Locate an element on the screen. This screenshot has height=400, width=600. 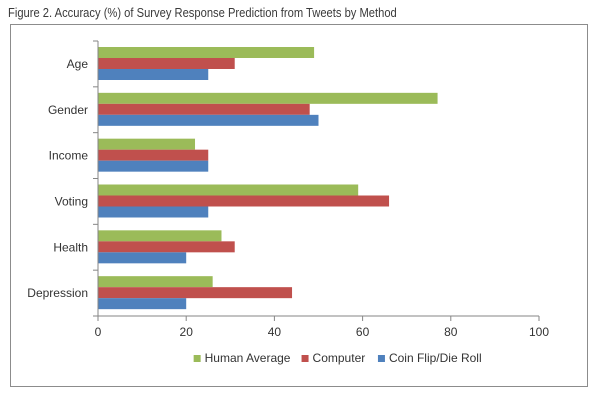
bar-health-human-average is located at coordinates (160, 236).